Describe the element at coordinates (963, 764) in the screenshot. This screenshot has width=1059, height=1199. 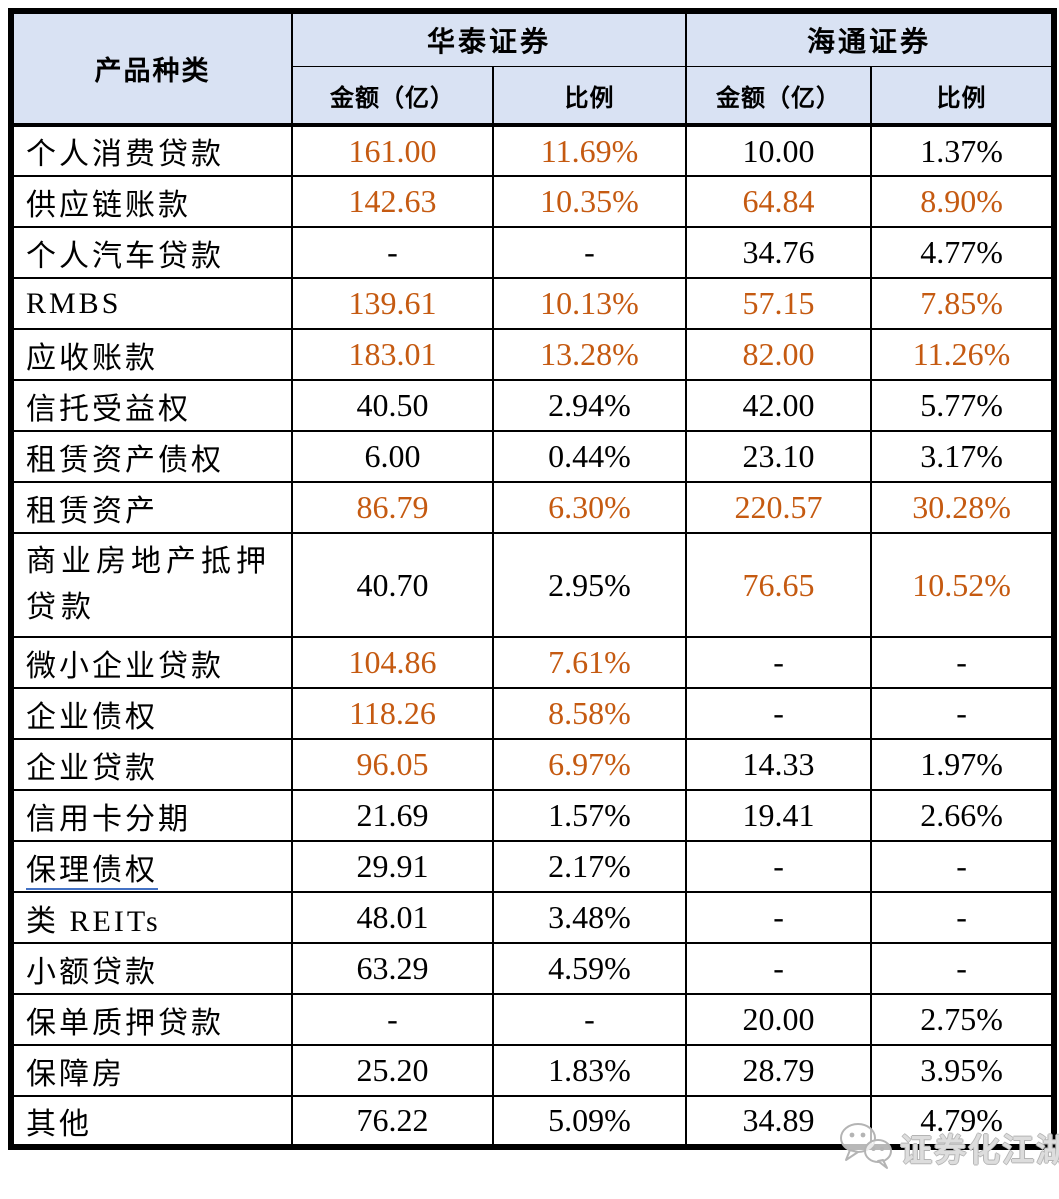
I see `value-cell: 1.97%` at that location.